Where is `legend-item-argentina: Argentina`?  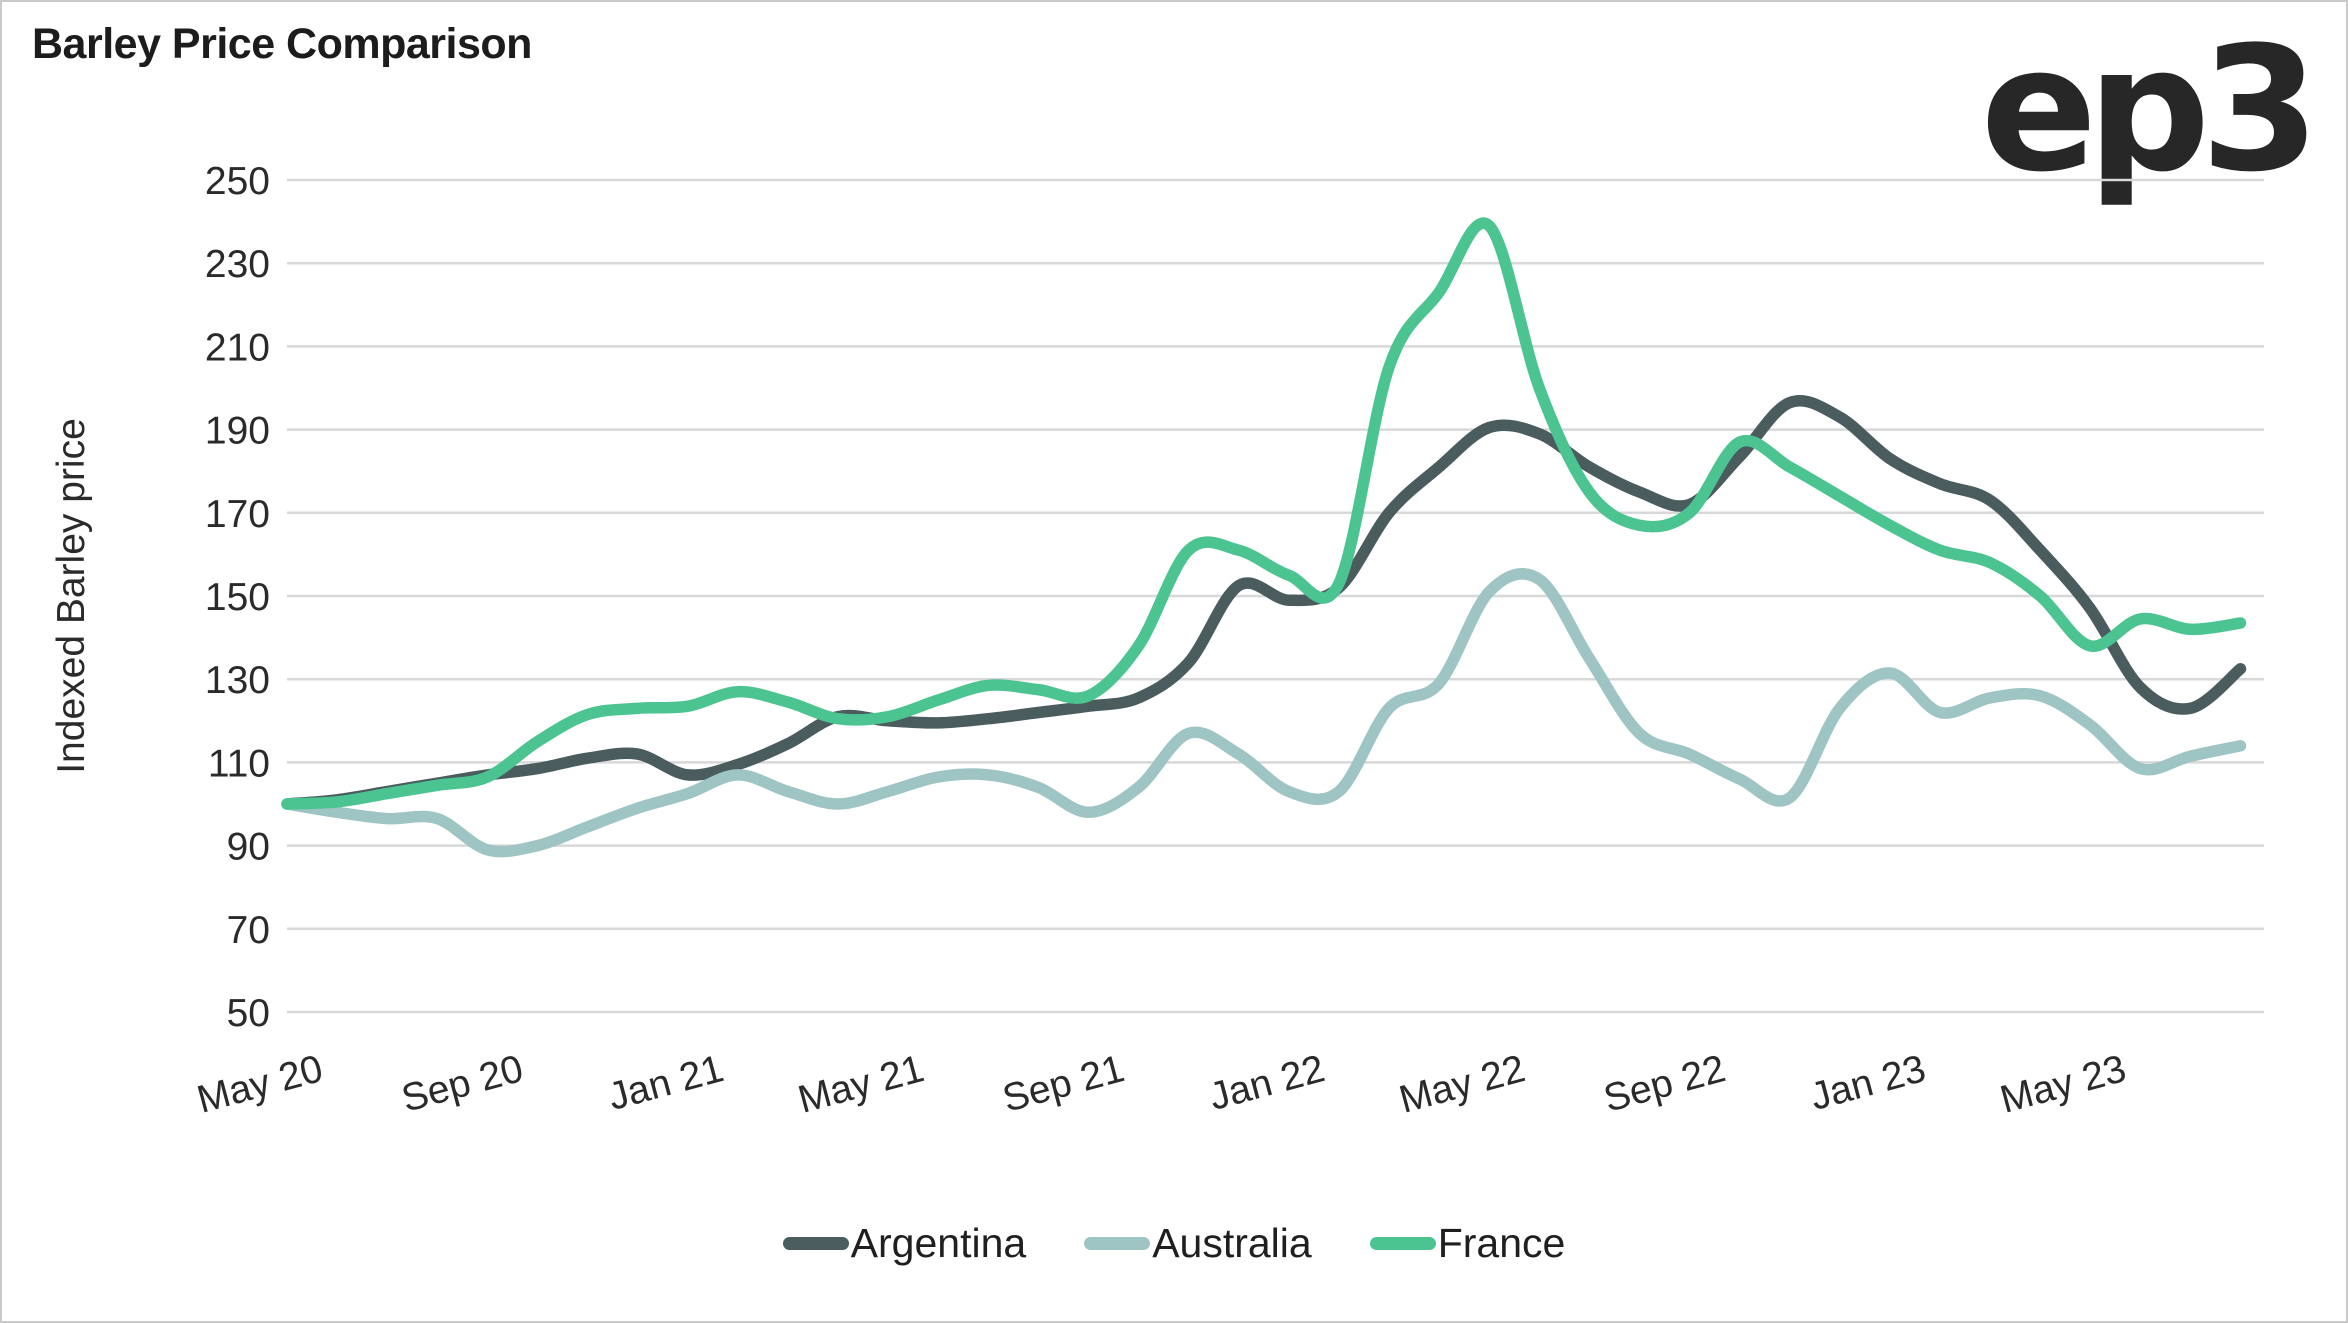
legend-item-argentina: Argentina is located at coordinates (904, 1243).